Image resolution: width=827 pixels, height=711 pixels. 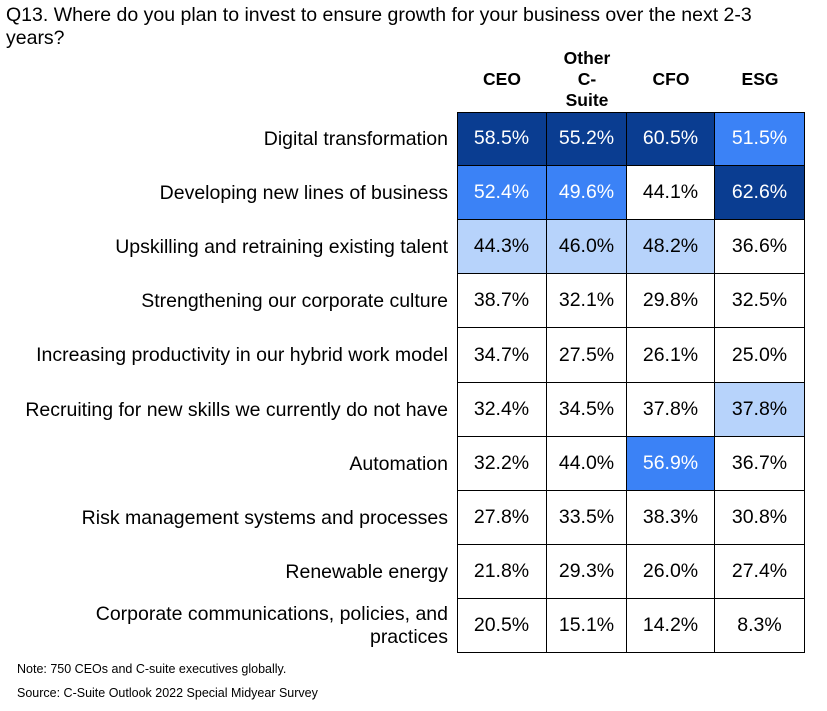 What do you see at coordinates (294, 300) in the screenshot?
I see `row-label: Strengthening our corporate culture` at bounding box center [294, 300].